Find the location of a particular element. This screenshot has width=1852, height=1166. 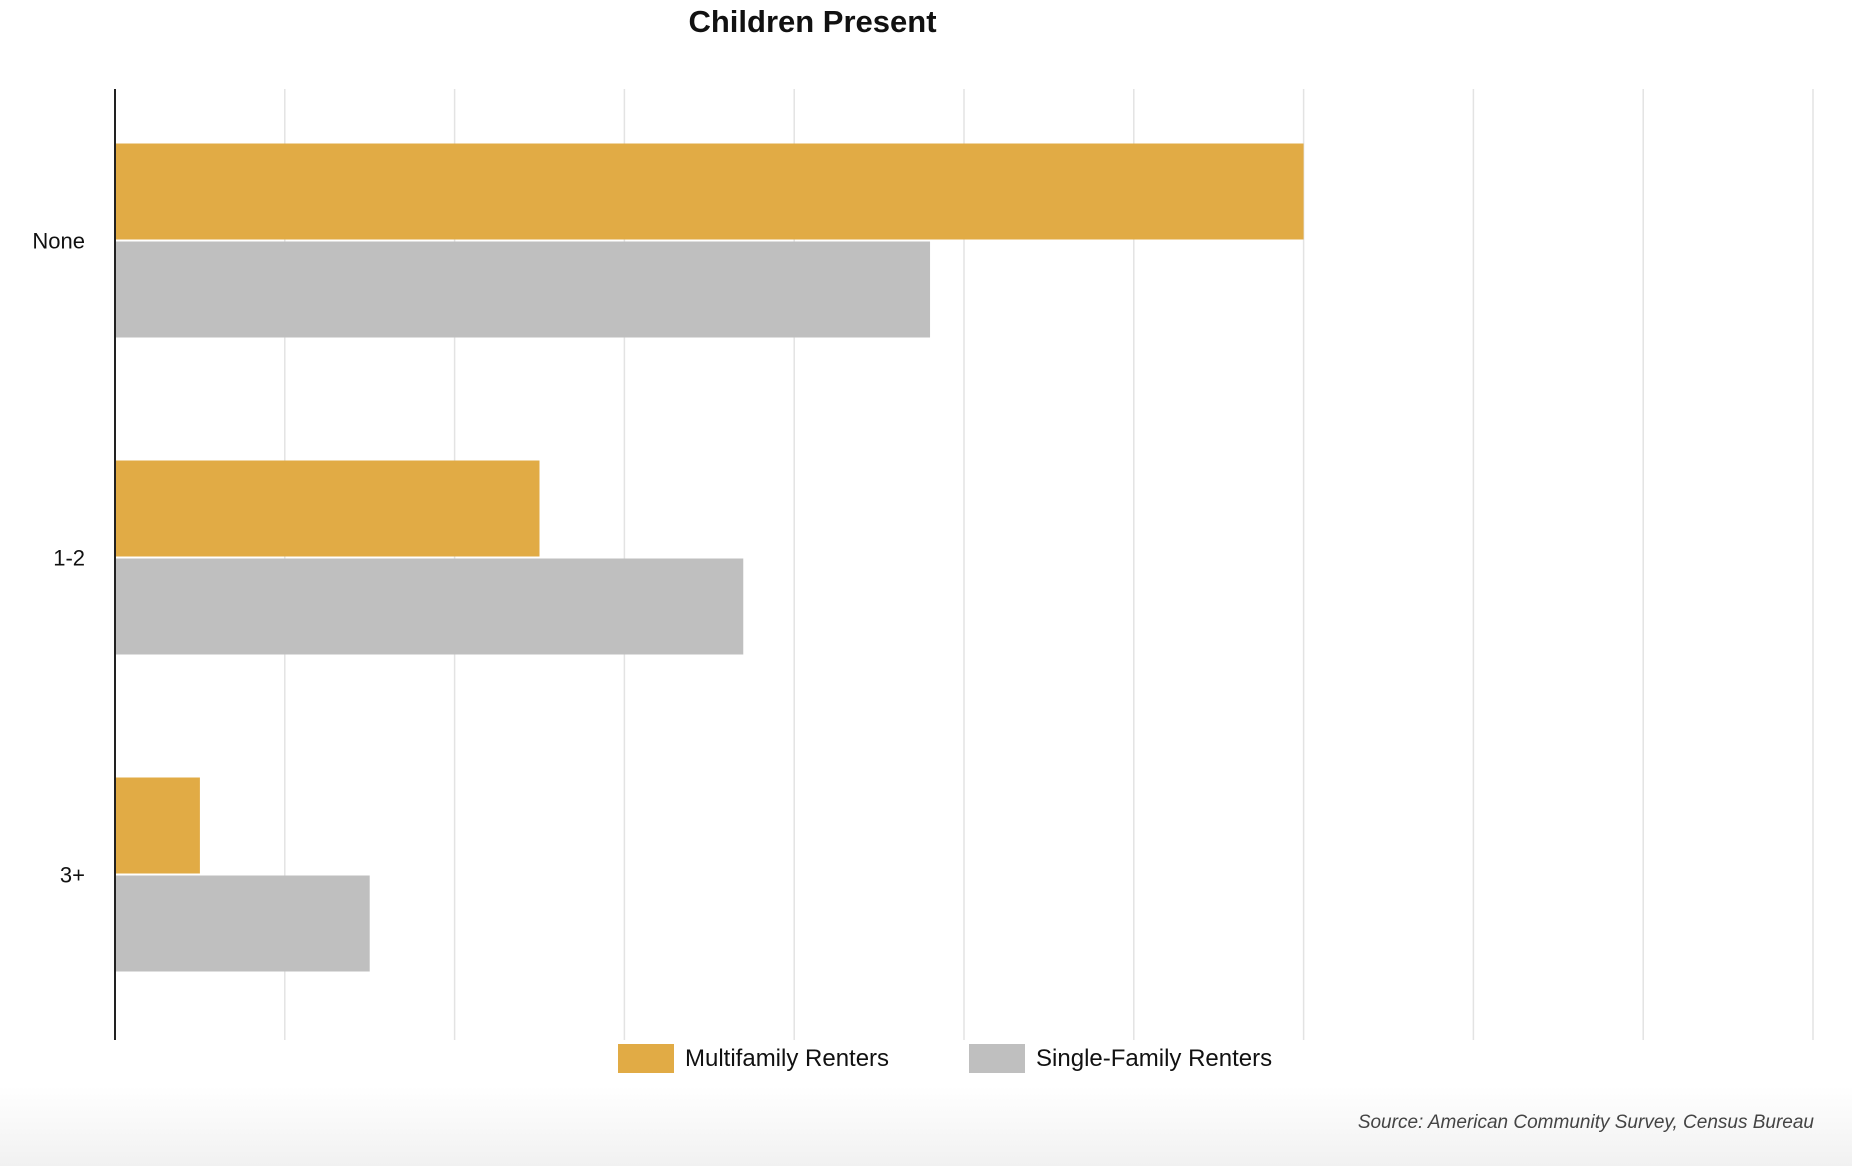

legend-item-multifamily: Multifamily Renters is located at coordinates (753, 1058).